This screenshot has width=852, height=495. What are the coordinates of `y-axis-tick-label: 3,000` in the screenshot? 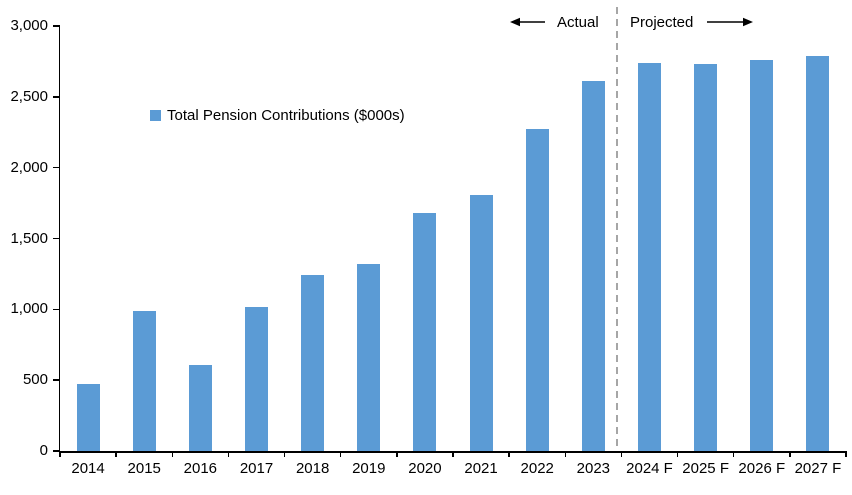 It's located at (29, 25).